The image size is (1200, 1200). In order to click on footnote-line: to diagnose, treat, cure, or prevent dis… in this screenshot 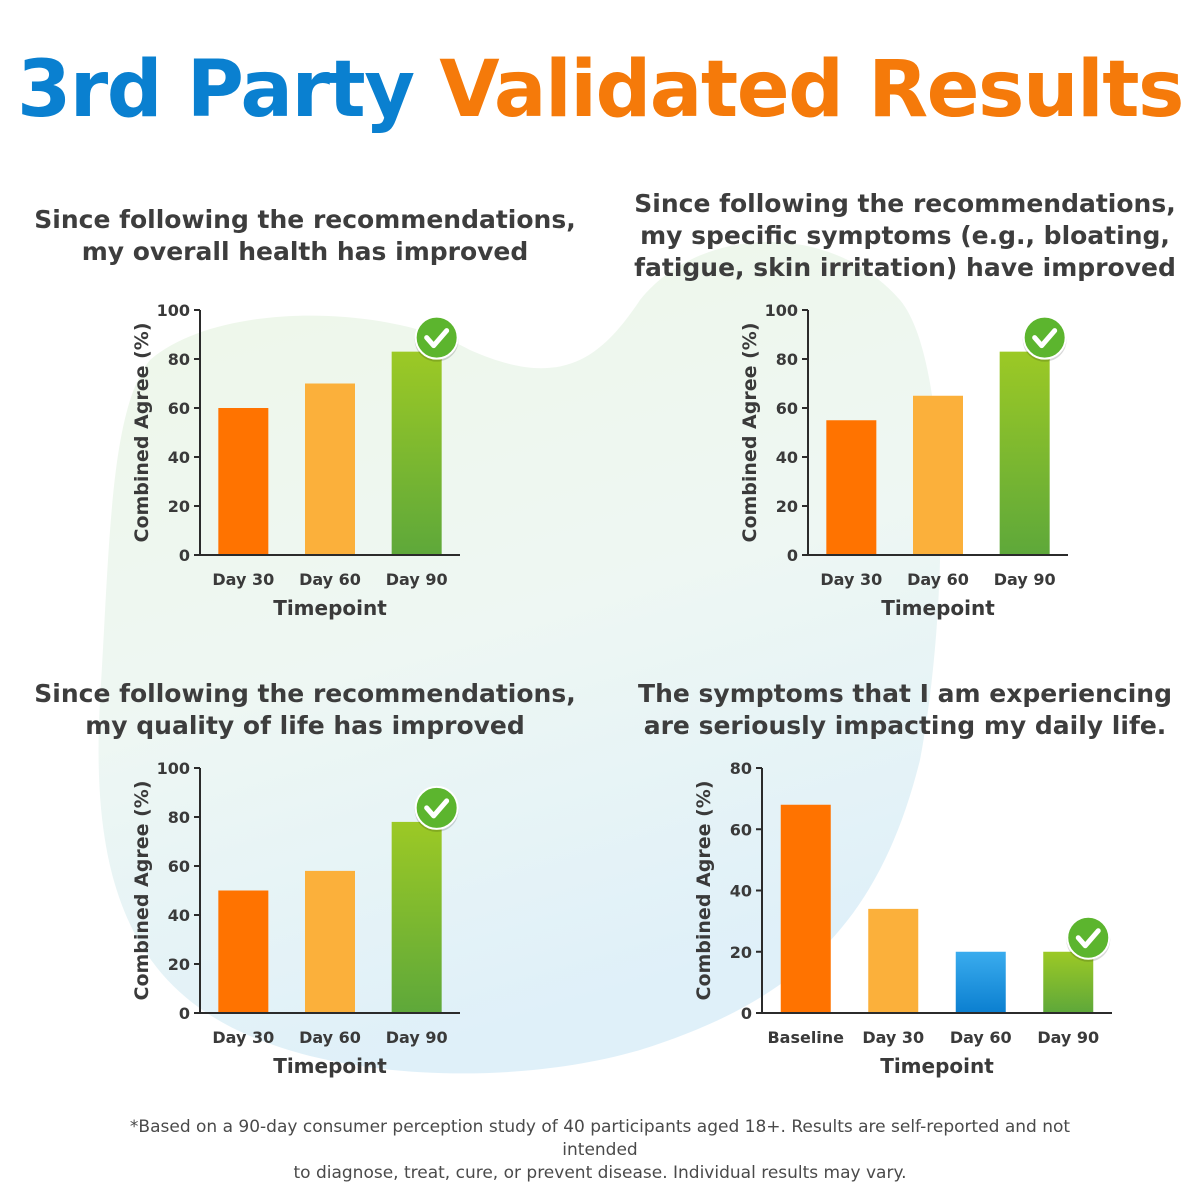, I will do `click(600, 1173)`.